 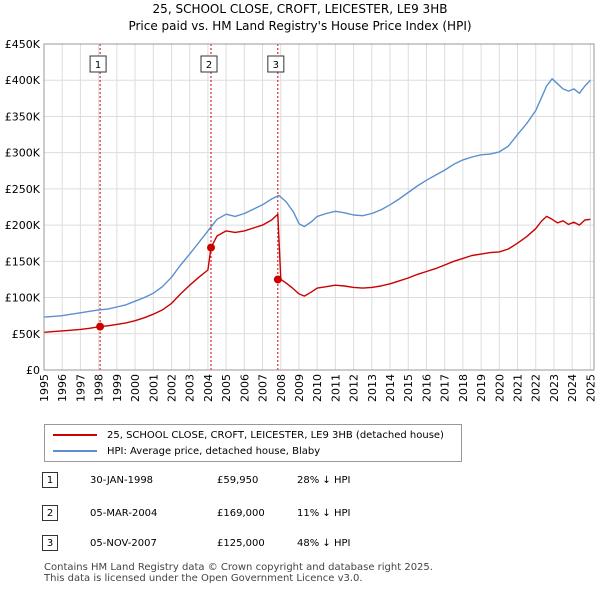 I want to click on x-tick-label: 1995, so click(x=44, y=388).